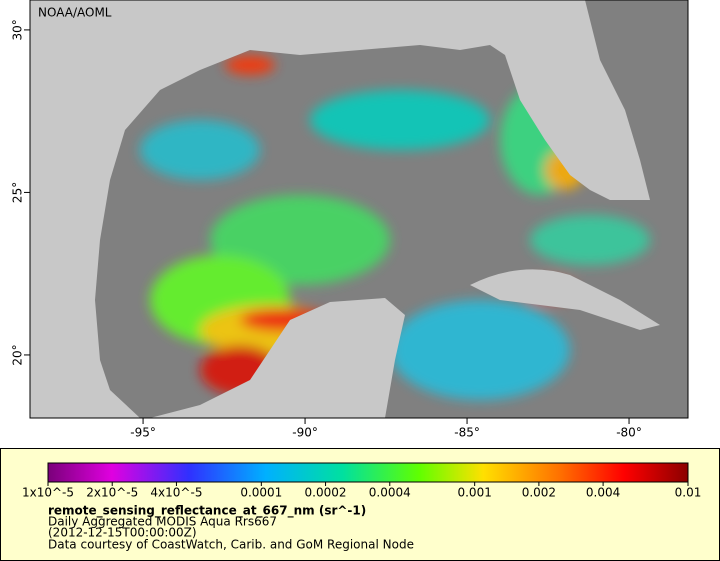  I want to click on map-label: NOAA/AOML, so click(75, 13).